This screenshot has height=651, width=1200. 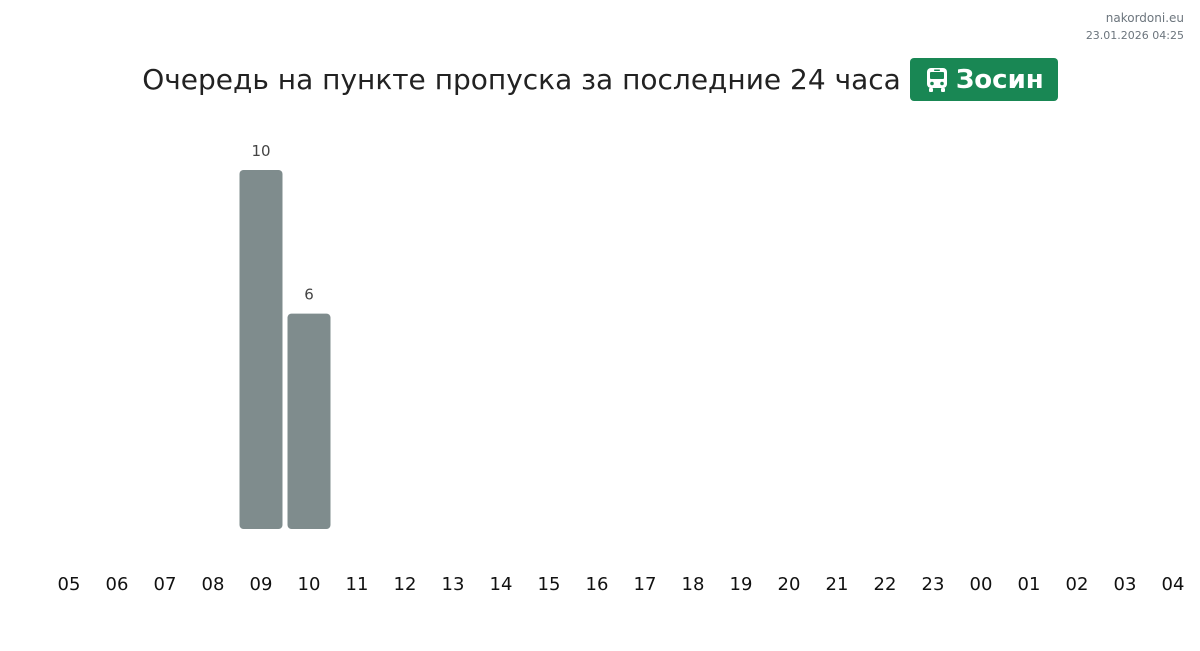 What do you see at coordinates (789, 584) in the screenshot?
I see `x-tick-label: 20` at bounding box center [789, 584].